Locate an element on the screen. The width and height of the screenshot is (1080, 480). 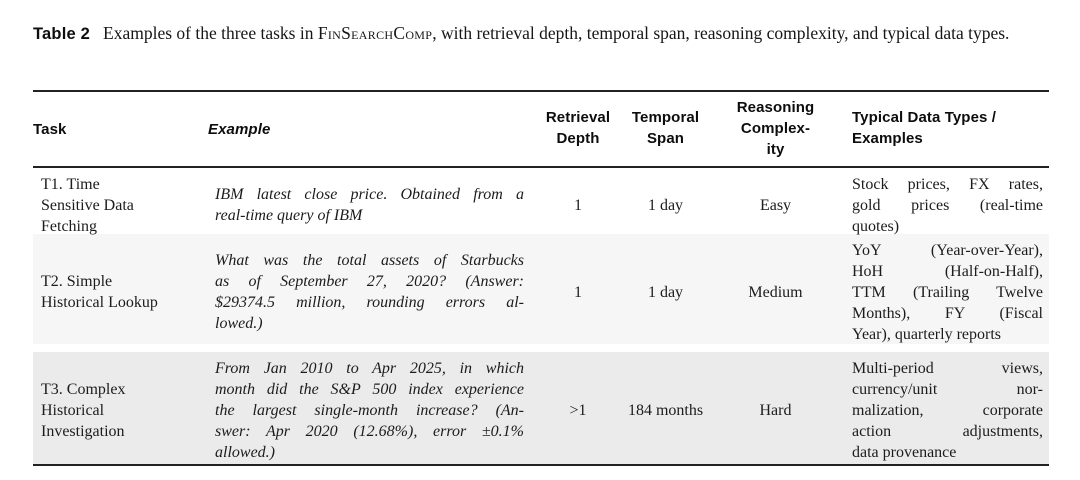
header-reasoning-complexity: Reasoning Complex-ity is located at coordinates (775, 128).